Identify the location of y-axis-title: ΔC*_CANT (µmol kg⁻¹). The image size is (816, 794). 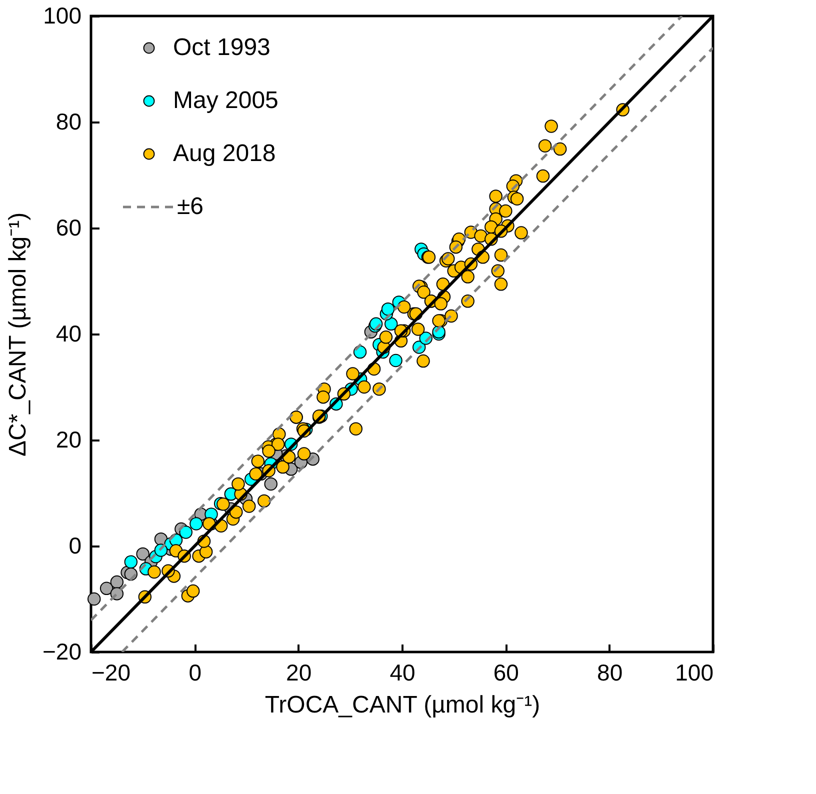
(18, 334).